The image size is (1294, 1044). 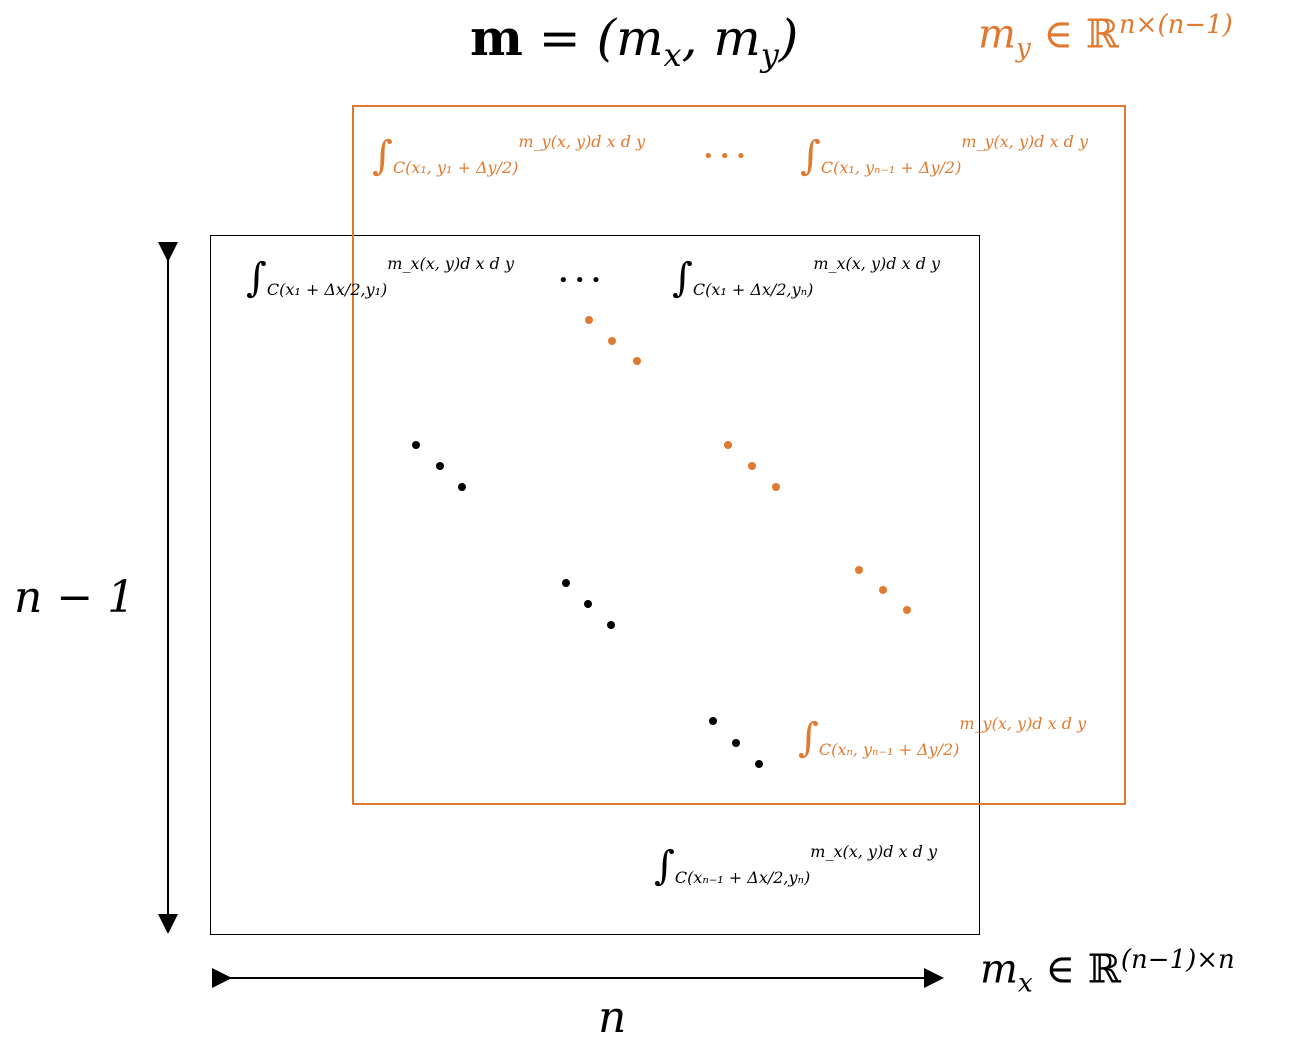 What do you see at coordinates (380, 277) in the screenshot?
I see `black-integral-top-left: ∫C(x₁ + Δx/2,y₁)m_x(x, y)d x d y` at bounding box center [380, 277].